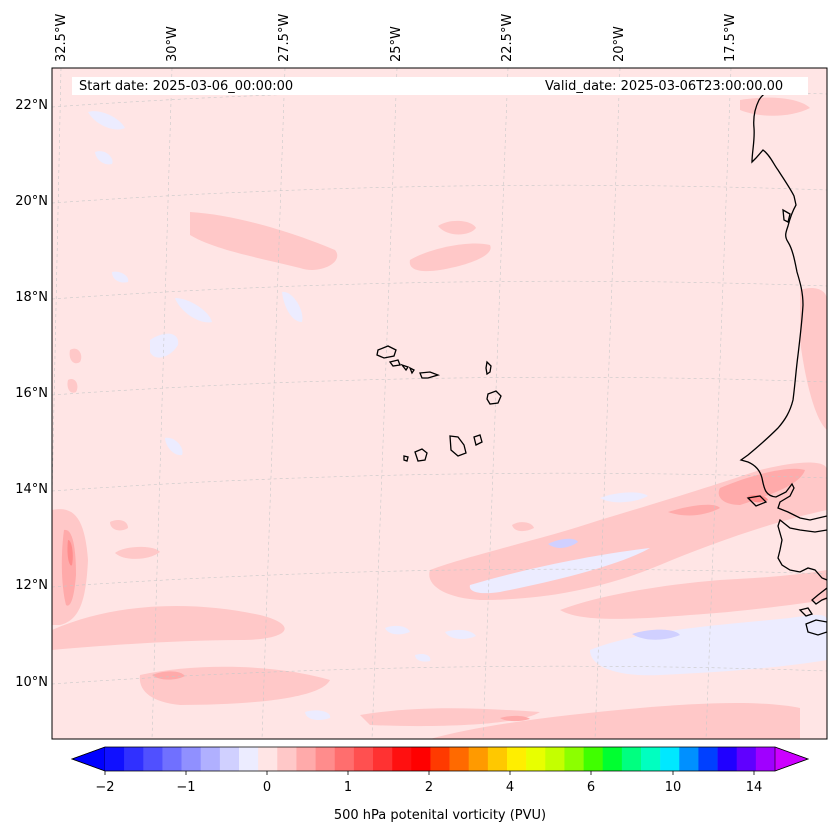 This screenshot has width=837, height=840. Describe the element at coordinates (31, 585) in the screenshot. I see `latitude-label: 12°N` at that location.